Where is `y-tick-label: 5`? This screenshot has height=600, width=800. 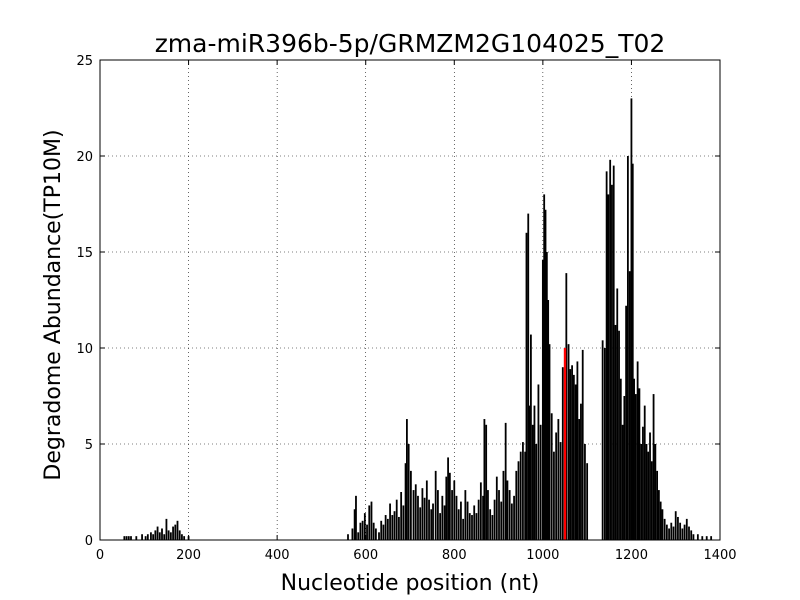
y-tick-label: 5 is located at coordinates (89, 445).